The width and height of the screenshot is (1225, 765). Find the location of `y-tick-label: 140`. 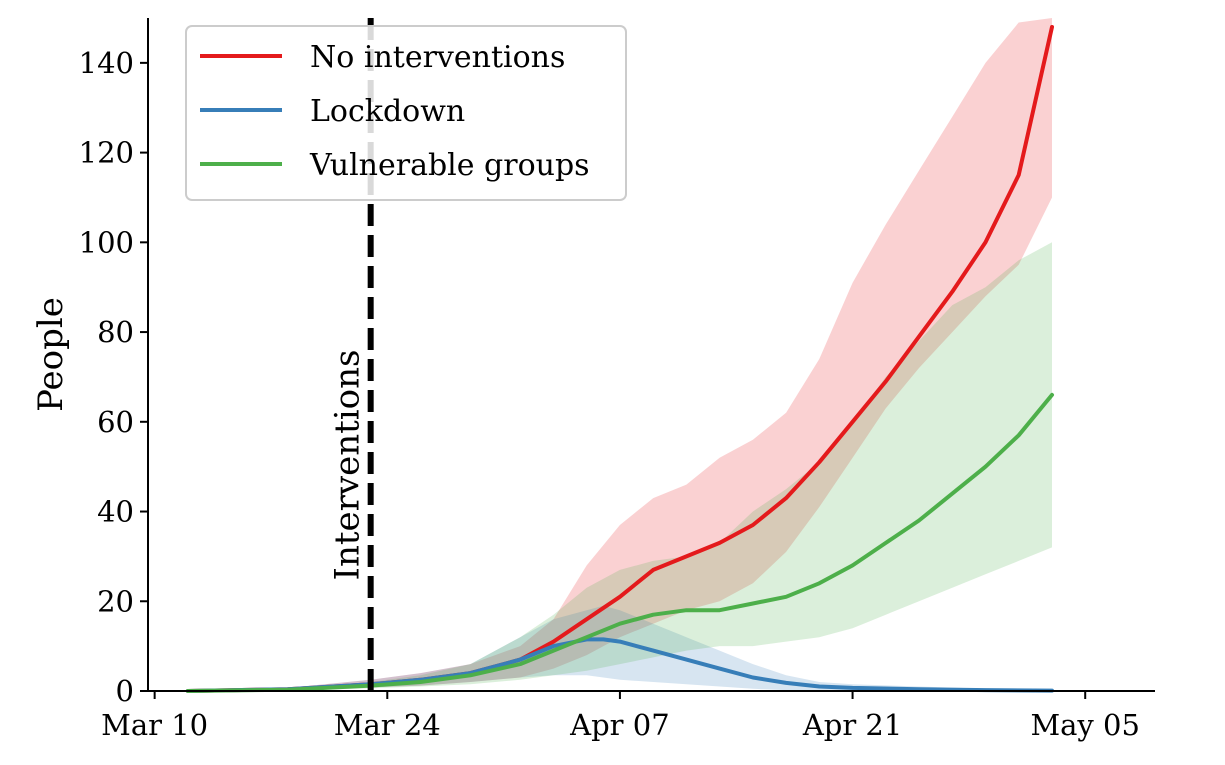

y-tick-label: 140 is located at coordinates (106, 63).